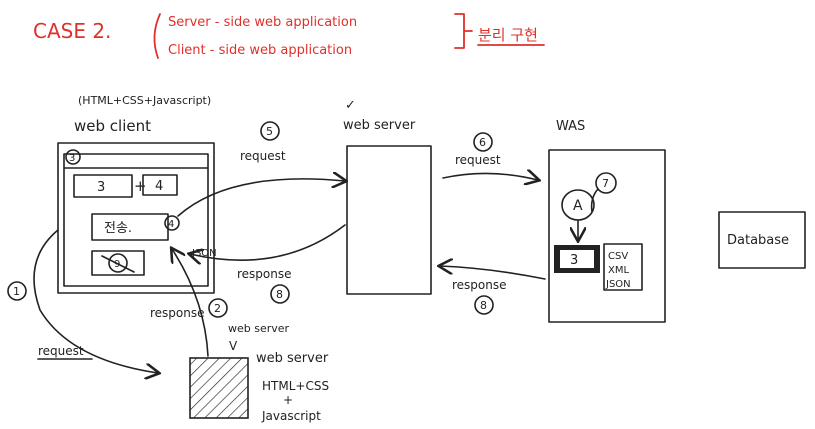 Image resolution: width=815 pixels, height=429 pixels. I want to click on step8-left-number: 8, so click(279, 294).